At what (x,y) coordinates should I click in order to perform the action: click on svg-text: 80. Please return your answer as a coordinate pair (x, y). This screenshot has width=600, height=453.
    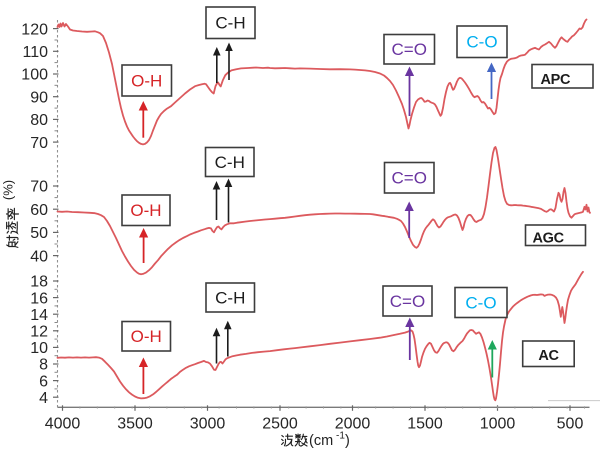
    Looking at the image, I should click on (39, 120).